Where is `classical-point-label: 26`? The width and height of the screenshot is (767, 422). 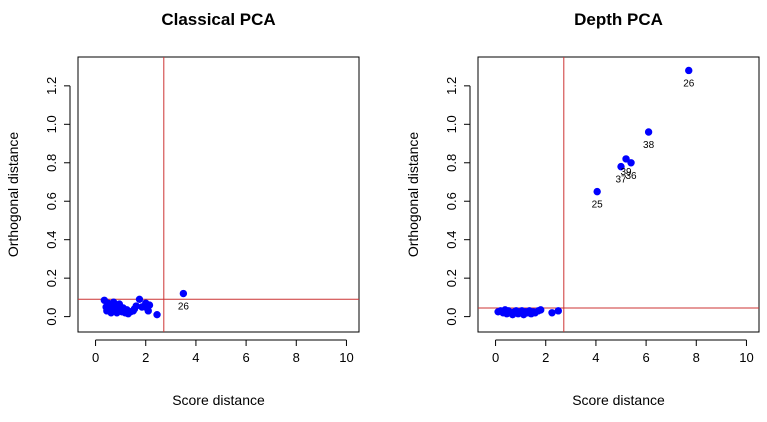 classical-point-label: 26 is located at coordinates (184, 307).